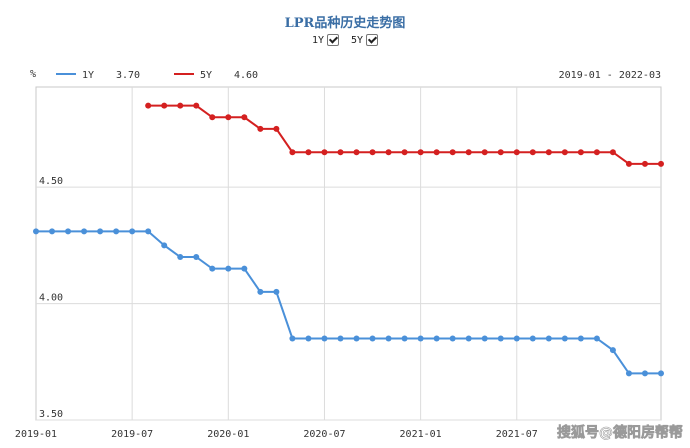  What do you see at coordinates (88, 75) in the screenshot?
I see `legend-label-1y: 1Y` at bounding box center [88, 75].